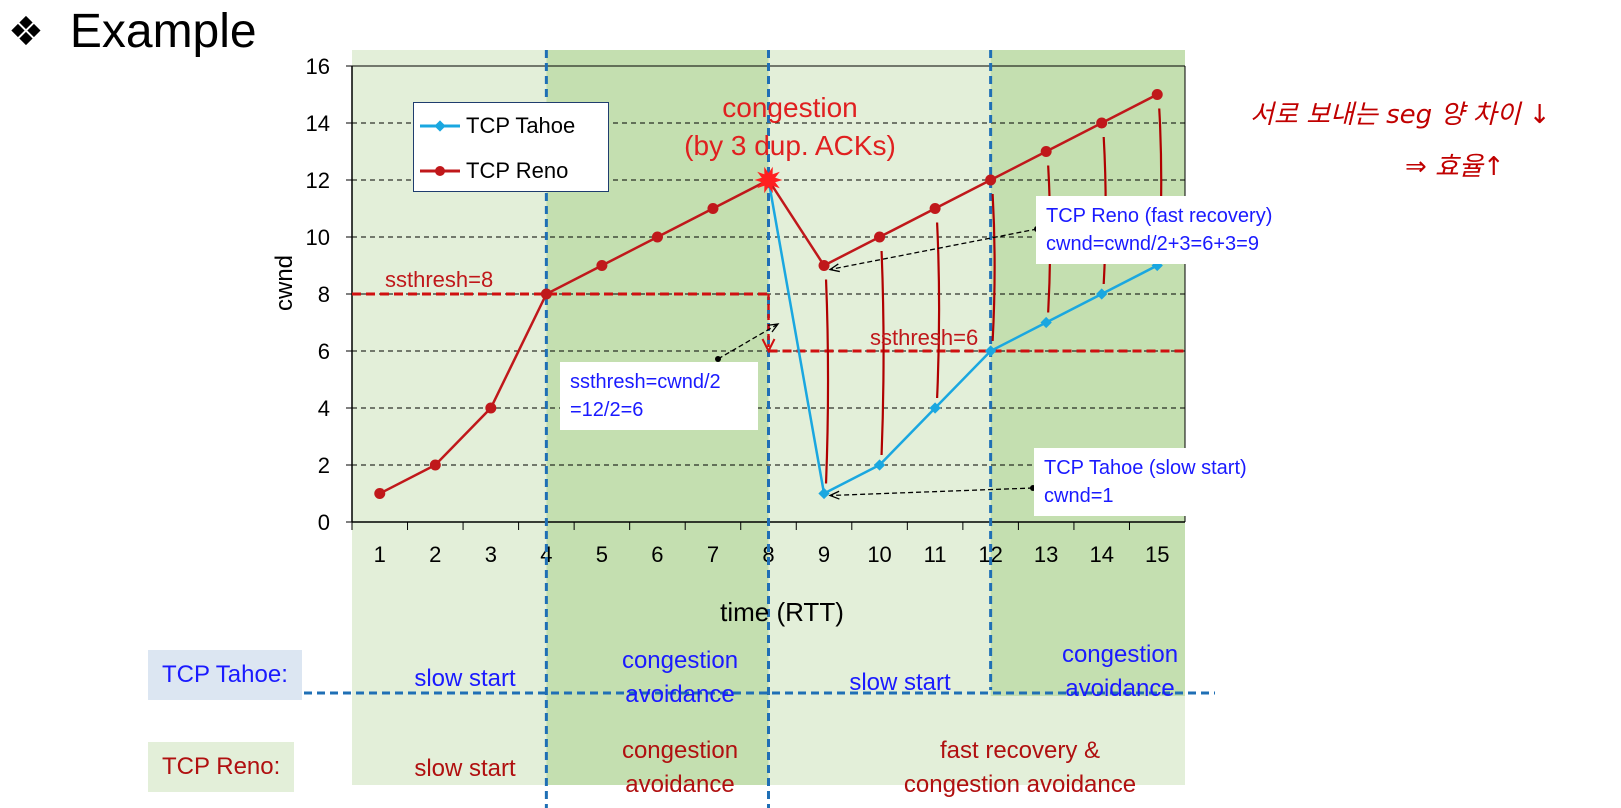  I want to click on tahoe-line-icon, so click(440, 126).